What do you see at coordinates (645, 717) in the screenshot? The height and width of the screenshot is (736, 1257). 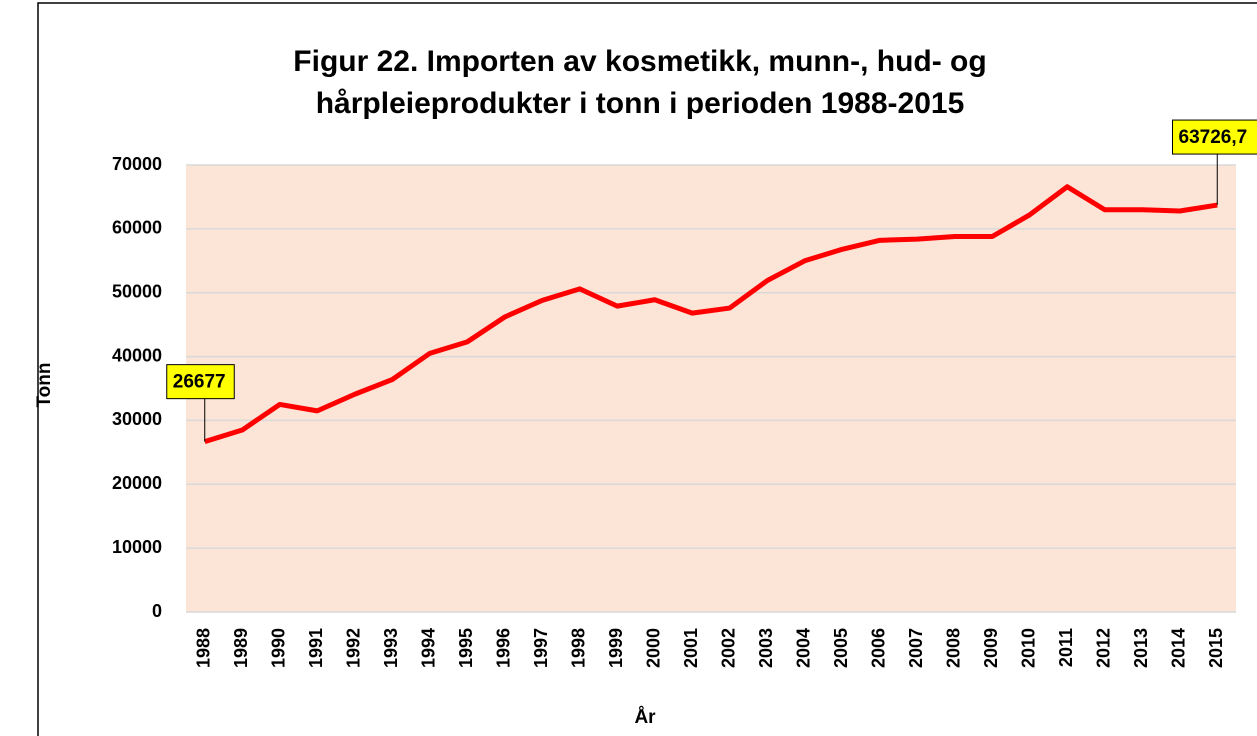 I see `x-axis-label: År` at bounding box center [645, 717].